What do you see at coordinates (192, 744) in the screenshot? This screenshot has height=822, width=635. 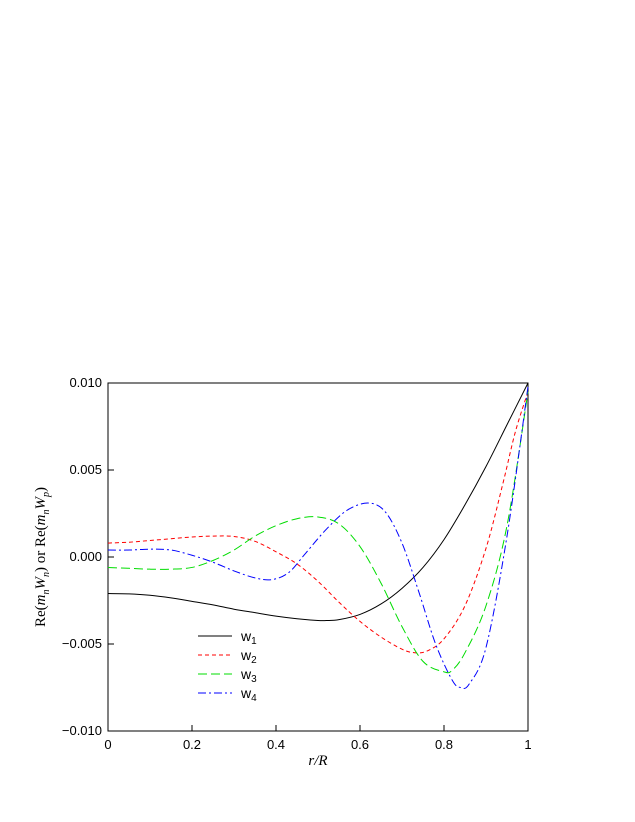 I see `x-tick-label: 0.2` at bounding box center [192, 744].